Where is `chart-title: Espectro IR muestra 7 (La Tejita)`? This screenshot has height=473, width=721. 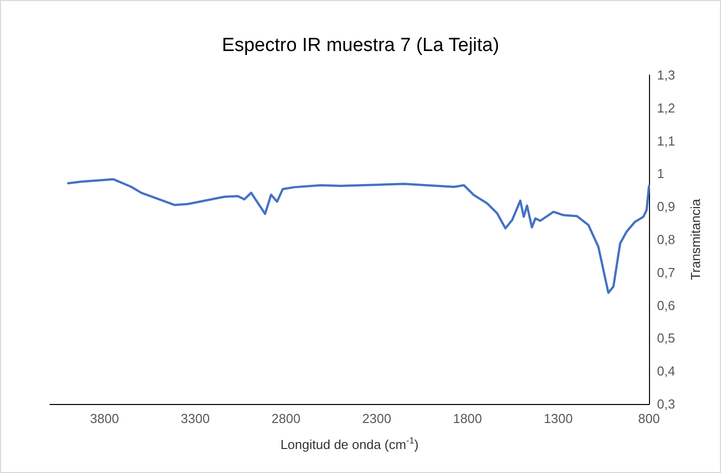
chart-title: Espectro IR muestra 7 (La Tejita) is located at coordinates (361, 45).